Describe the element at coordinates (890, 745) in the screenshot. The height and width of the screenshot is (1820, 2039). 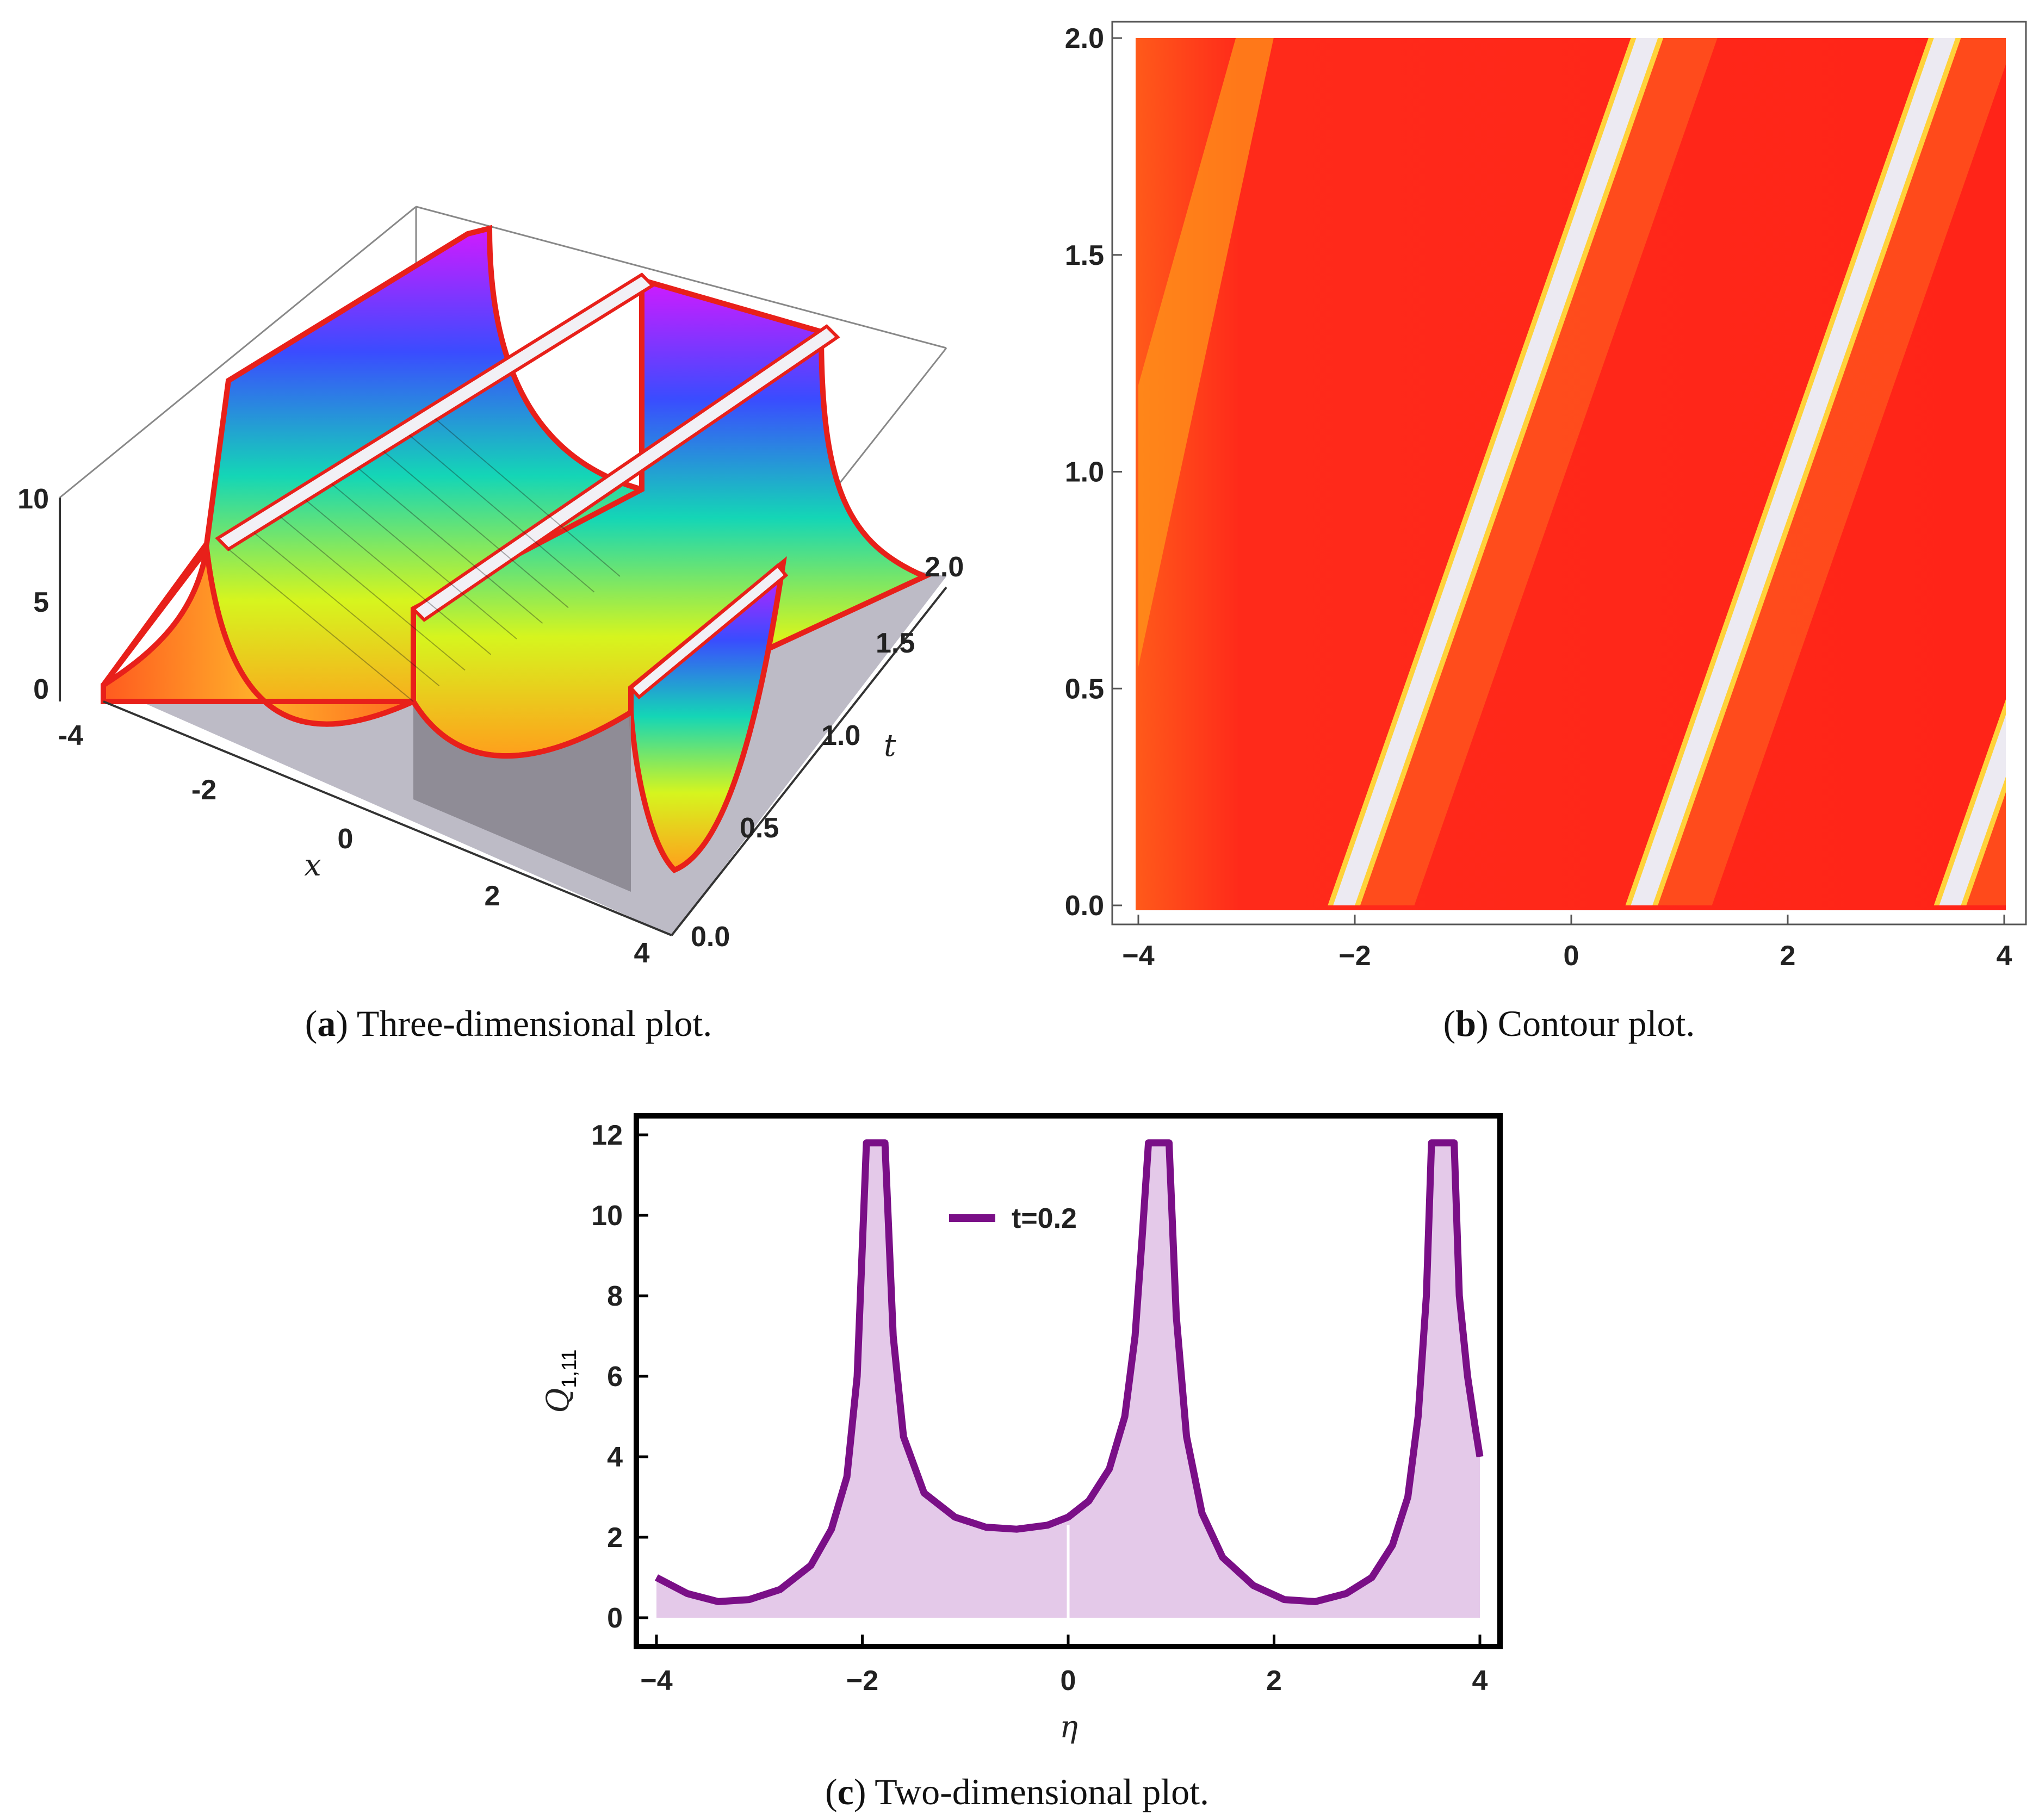
I see `t-axis-label: t` at that location.